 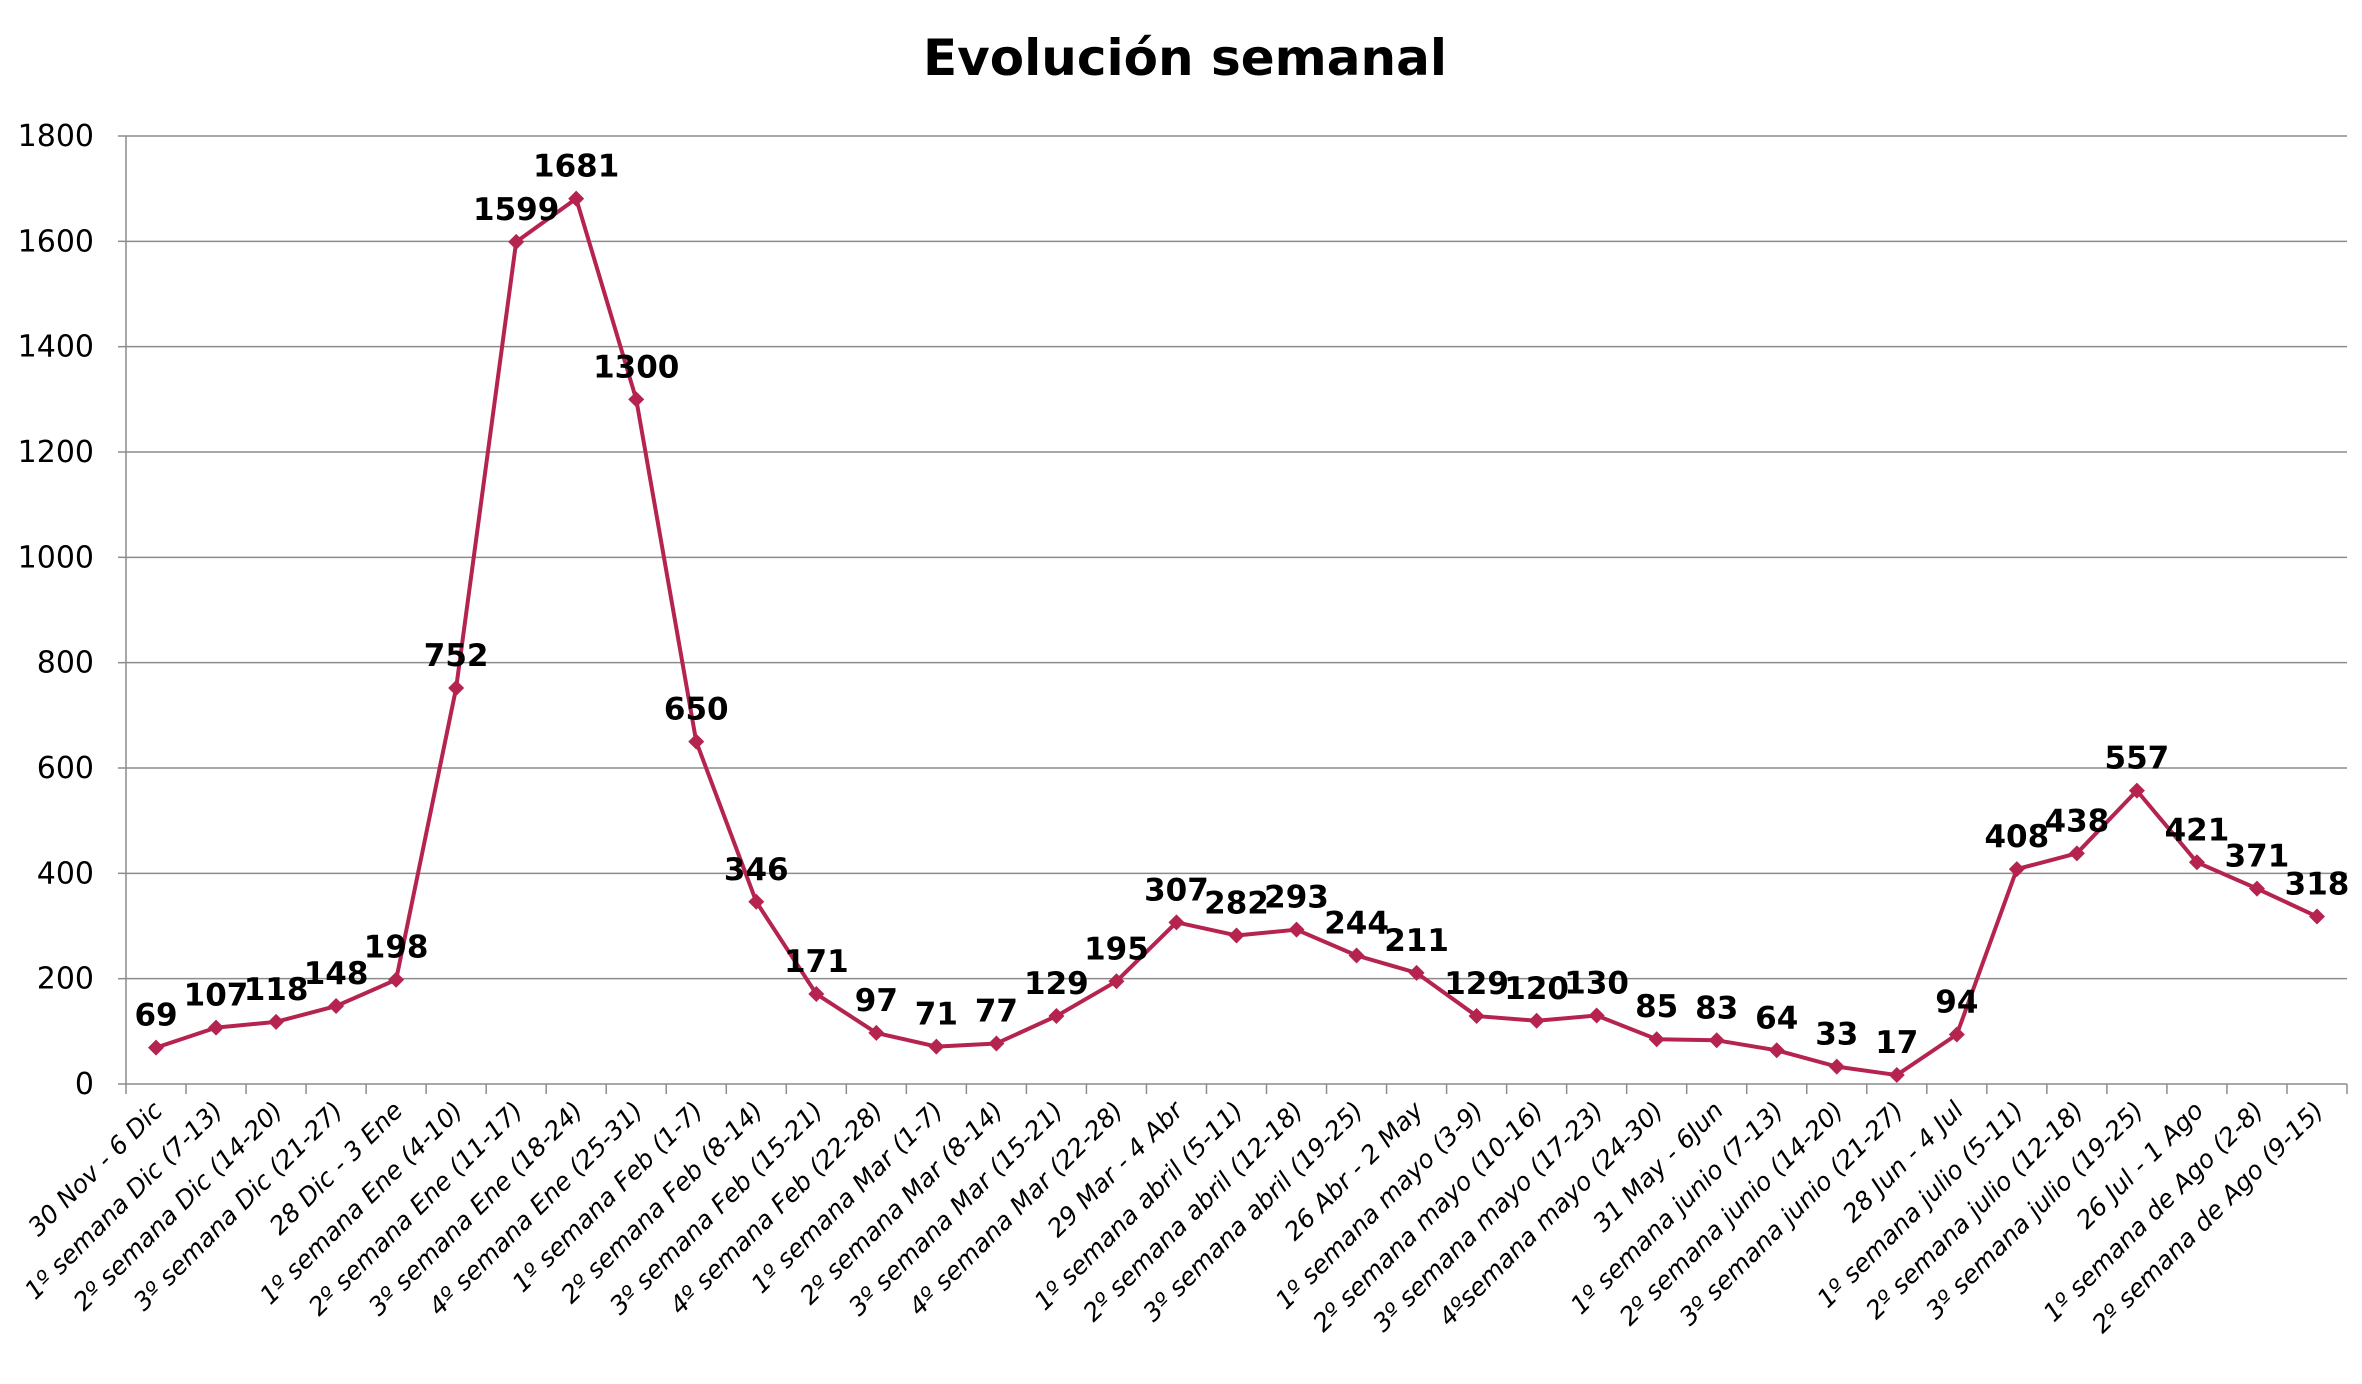 What do you see at coordinates (516, 210) in the screenshot?
I see `data-label: 1599` at bounding box center [516, 210].